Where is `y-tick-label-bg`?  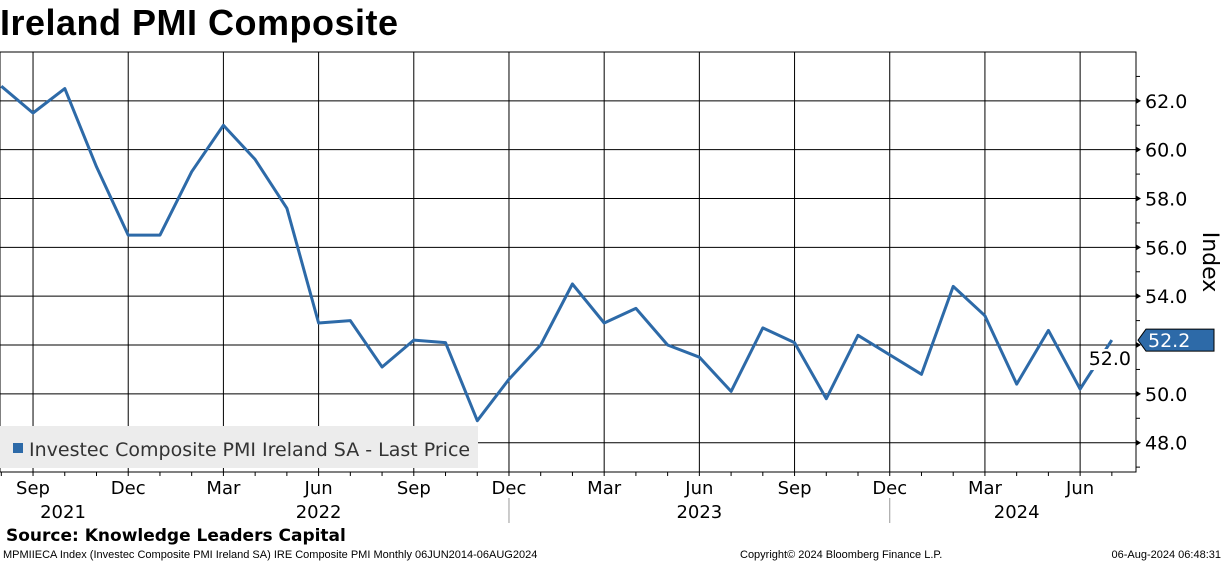 y-tick-label-bg is located at coordinates (1108, 360).